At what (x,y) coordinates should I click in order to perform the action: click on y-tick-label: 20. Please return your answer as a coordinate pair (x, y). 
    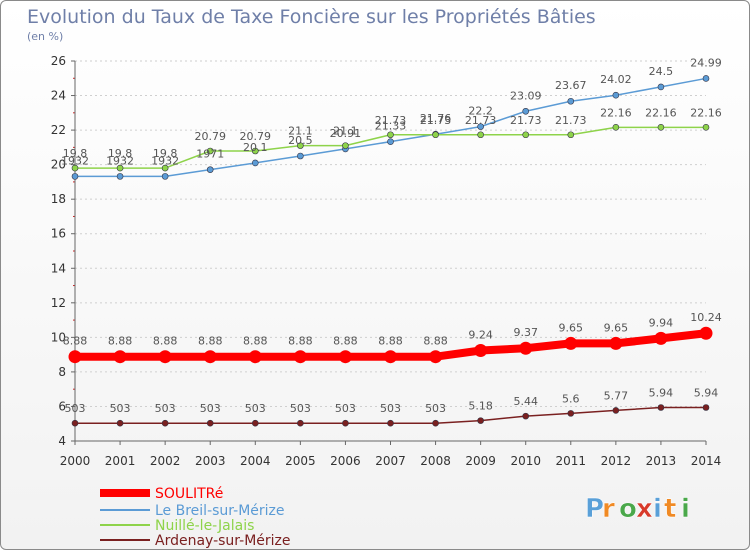
    Looking at the image, I should click on (58, 165).